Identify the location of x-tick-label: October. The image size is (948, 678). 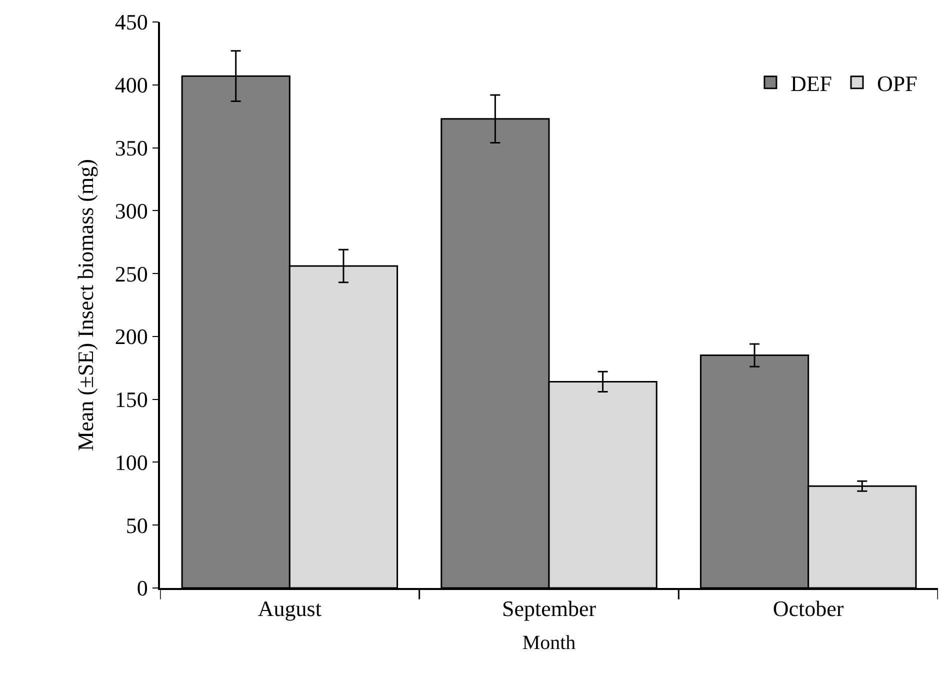
(808, 609).